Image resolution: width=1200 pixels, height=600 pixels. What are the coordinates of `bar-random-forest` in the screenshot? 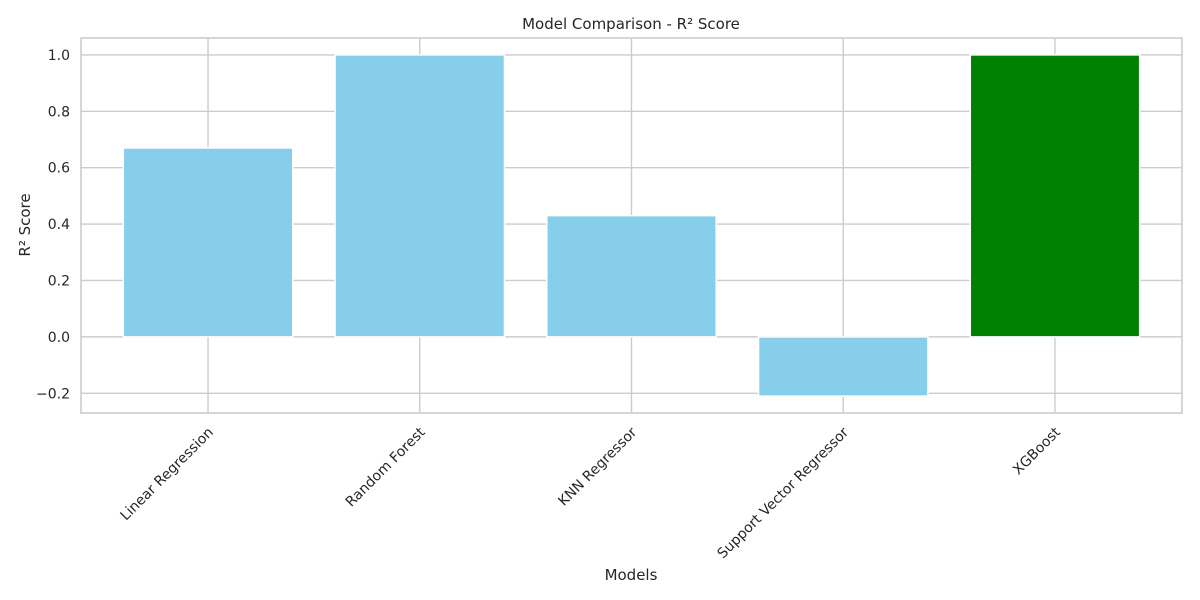 It's located at (420, 196).